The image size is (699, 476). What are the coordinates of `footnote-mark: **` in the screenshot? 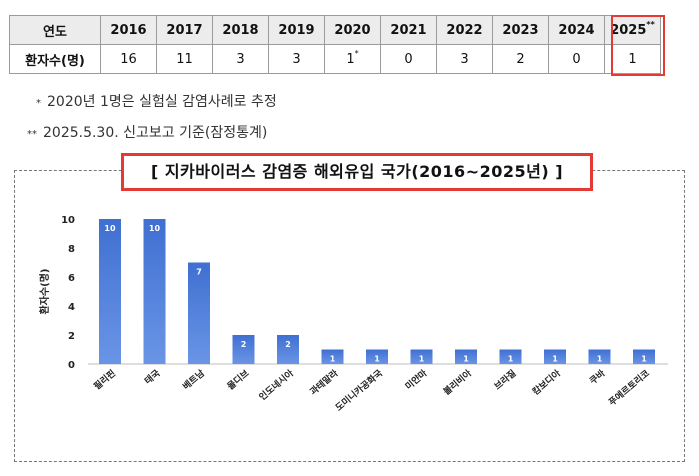 It's located at (650, 24).